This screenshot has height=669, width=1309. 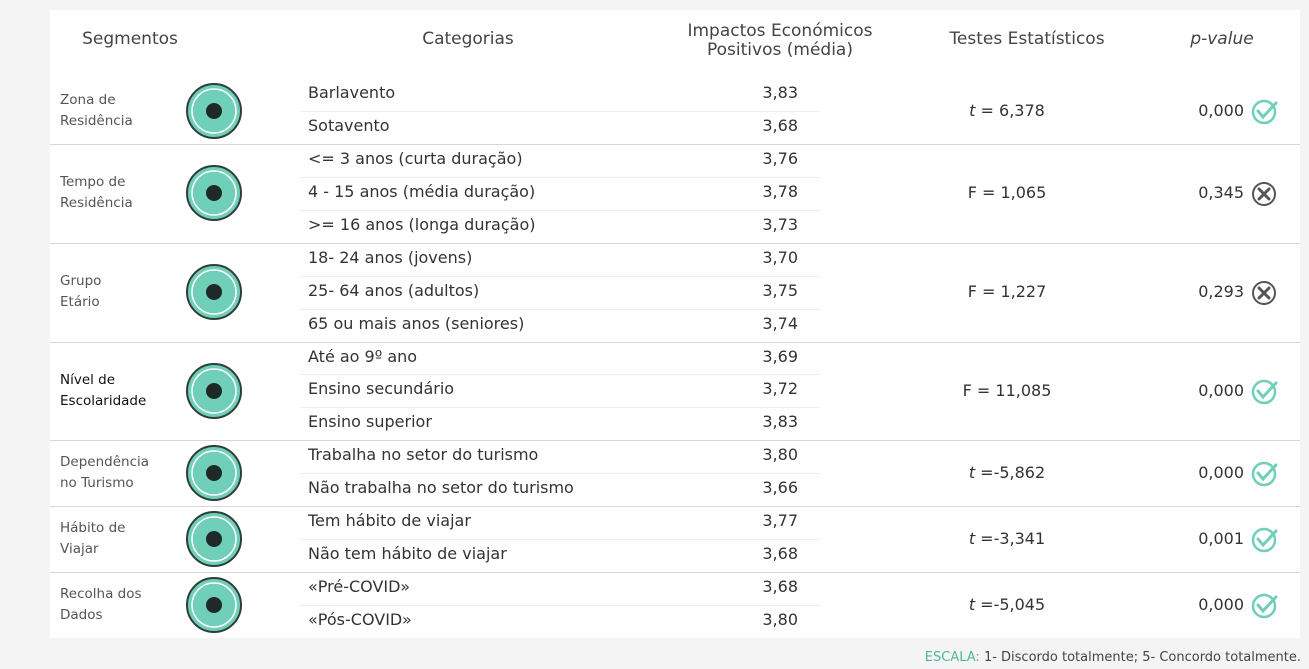 What do you see at coordinates (1221, 292) in the screenshot?
I see `p-value: 0,293` at bounding box center [1221, 292].